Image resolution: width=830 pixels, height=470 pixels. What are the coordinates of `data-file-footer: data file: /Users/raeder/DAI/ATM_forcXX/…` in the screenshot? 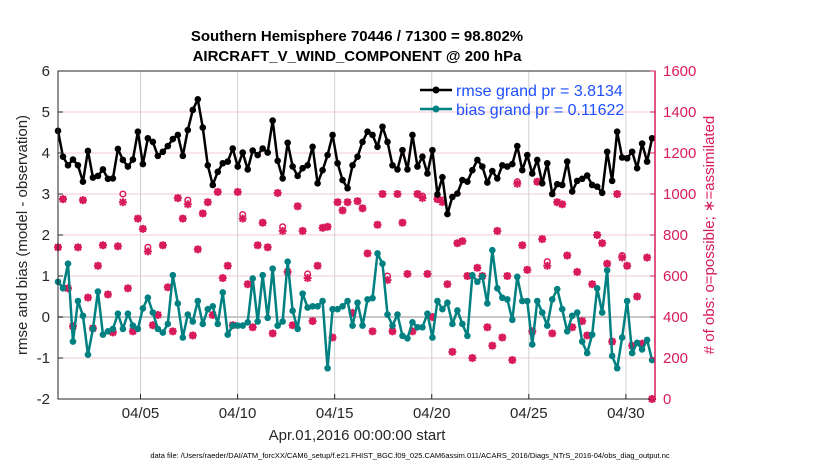 It's located at (410, 455).